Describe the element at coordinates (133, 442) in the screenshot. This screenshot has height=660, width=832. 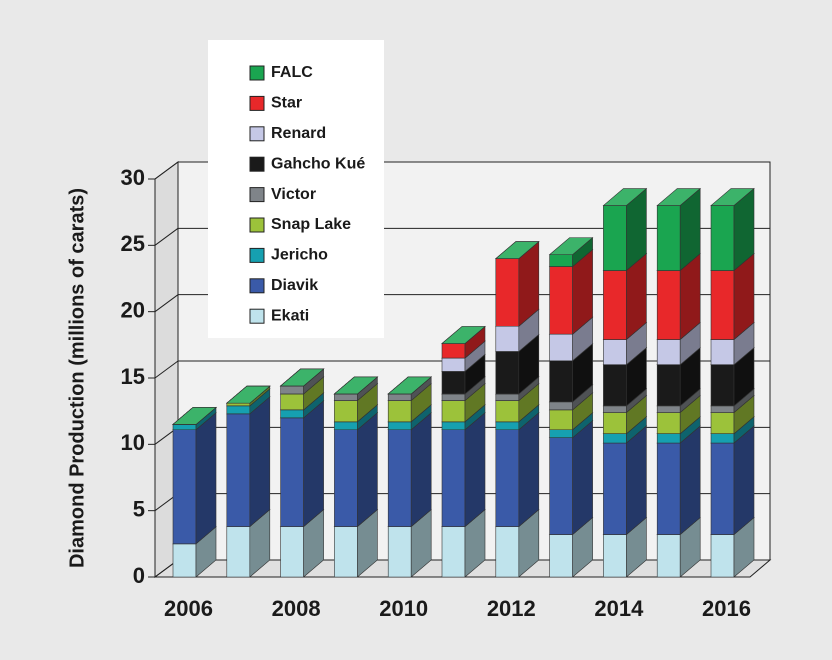
I see `y-tick-label: 10` at that location.